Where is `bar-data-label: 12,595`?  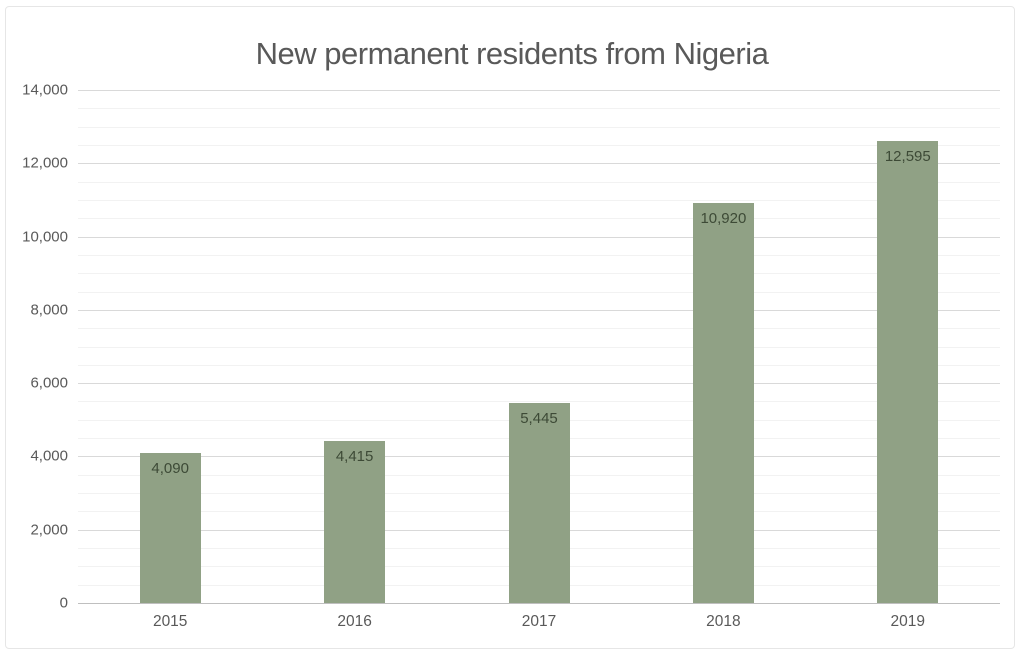
bar-data-label: 12,595 is located at coordinates (907, 157).